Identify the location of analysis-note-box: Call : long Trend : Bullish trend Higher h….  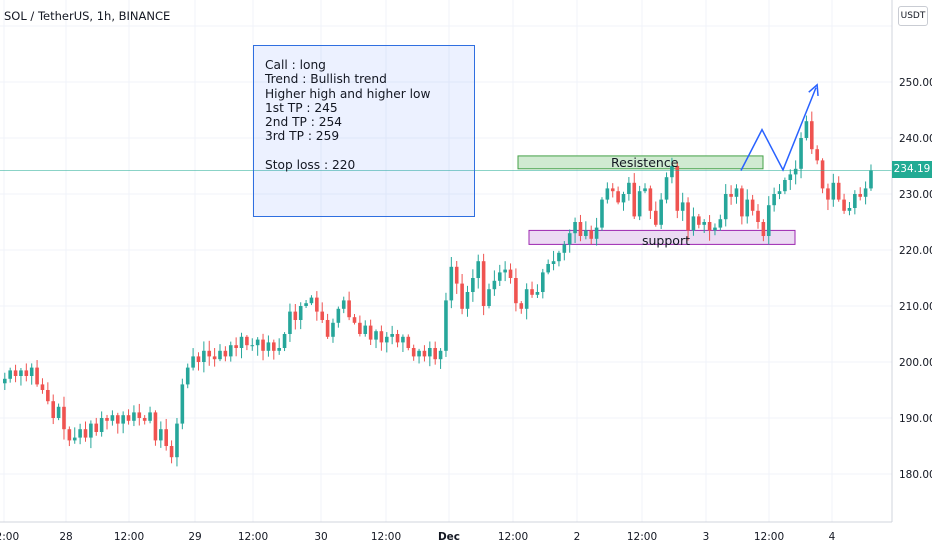
(364, 131).